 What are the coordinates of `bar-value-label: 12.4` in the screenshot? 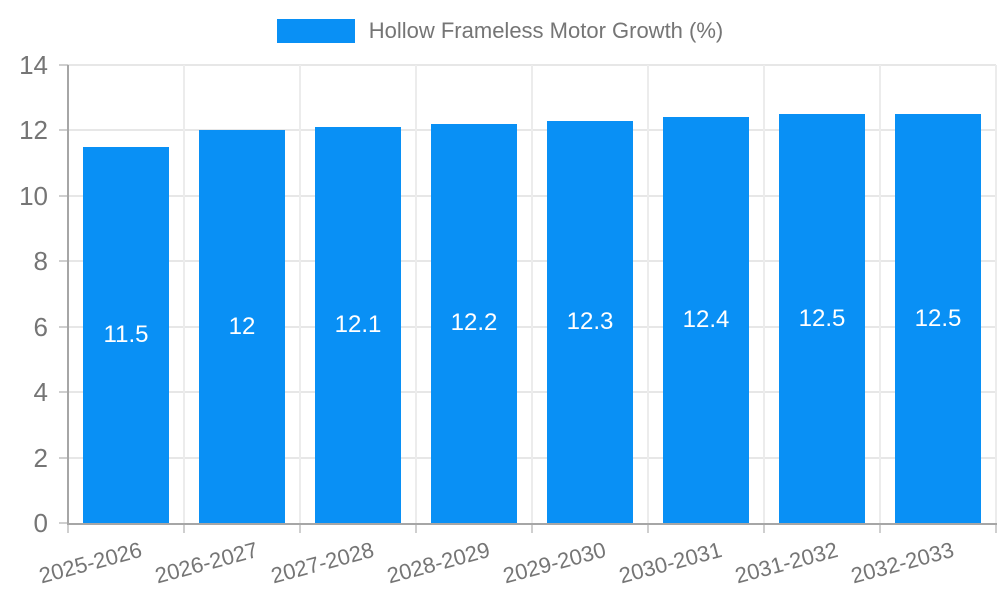 It's located at (706, 319).